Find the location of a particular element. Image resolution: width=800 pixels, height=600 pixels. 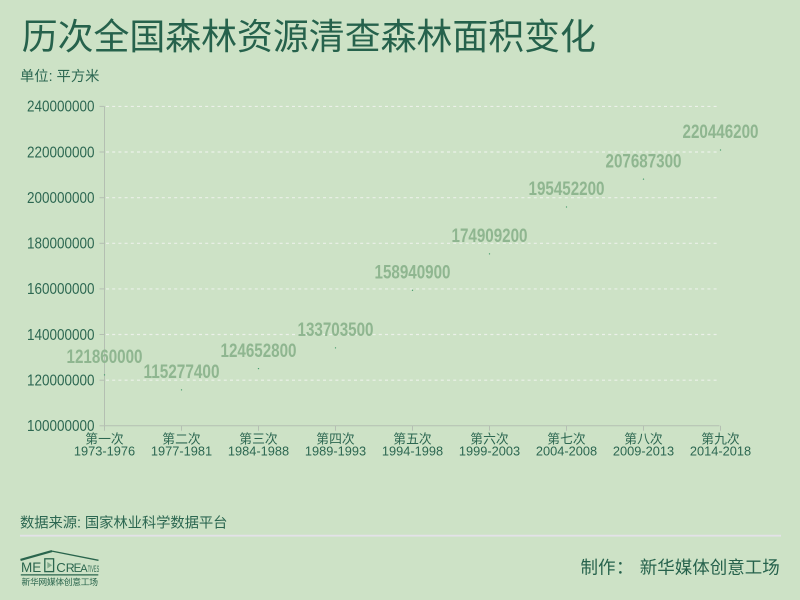

svg-text: 220000000 is located at coordinates (61, 152).